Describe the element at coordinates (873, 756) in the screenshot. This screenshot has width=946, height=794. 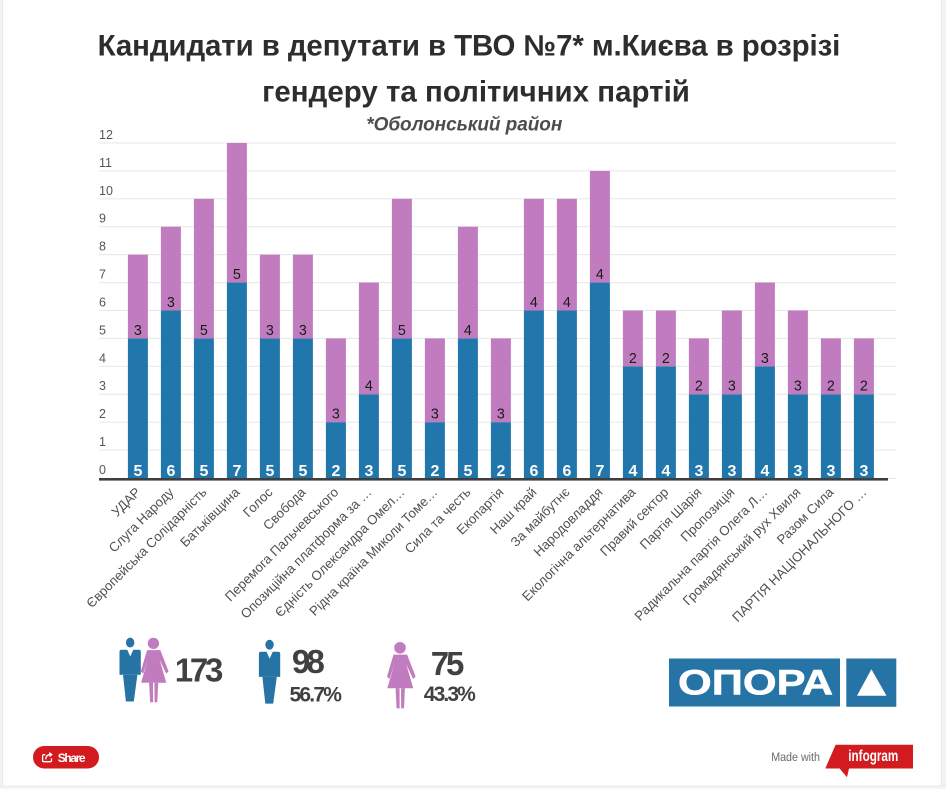
I see `svg-text: infogram` at that location.